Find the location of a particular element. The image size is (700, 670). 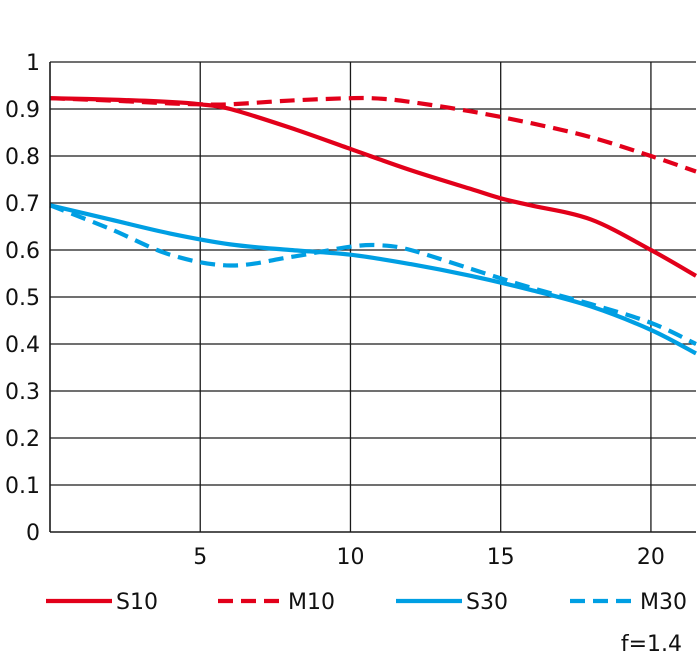

x-tick-label: 20 is located at coordinates (651, 557).